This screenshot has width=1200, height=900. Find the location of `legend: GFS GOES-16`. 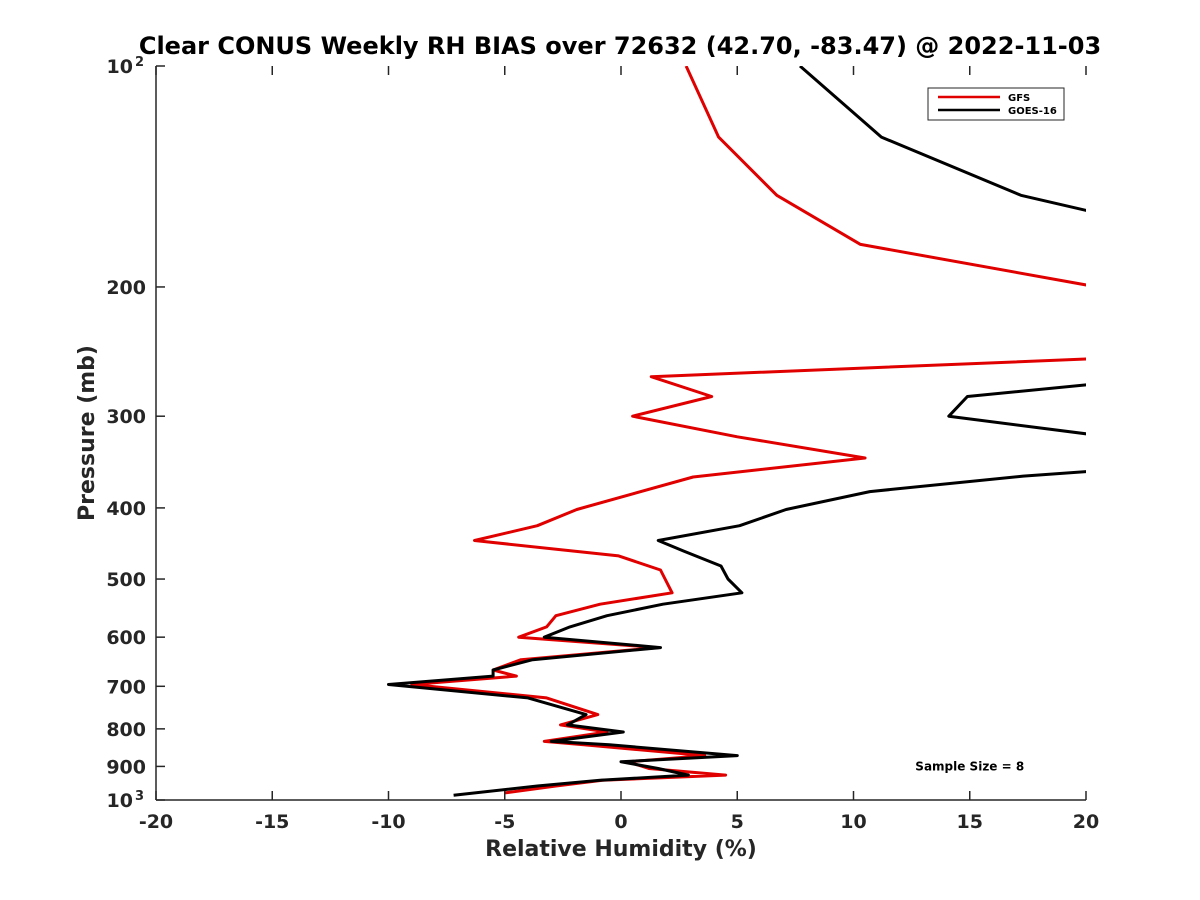

legend: GFS GOES-16 is located at coordinates (996, 104).